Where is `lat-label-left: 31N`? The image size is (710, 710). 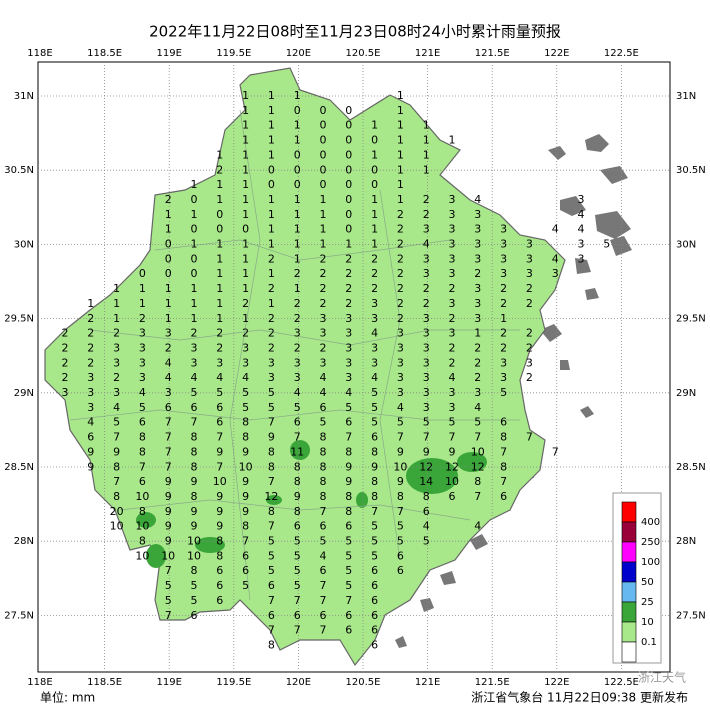 lat-label-left: 31N is located at coordinates (24, 96).